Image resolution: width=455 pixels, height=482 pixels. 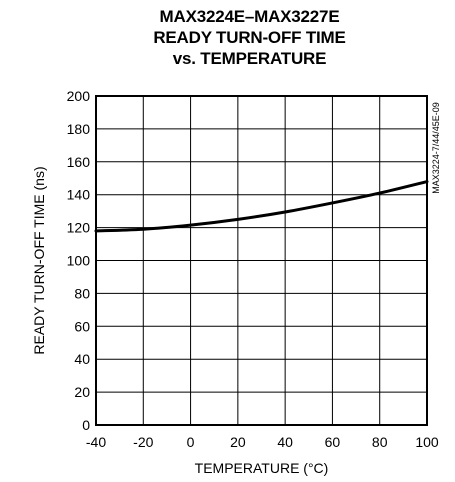 I want to click on x-axis-label: TEMPERATURE (°C), so click(x=262, y=468).